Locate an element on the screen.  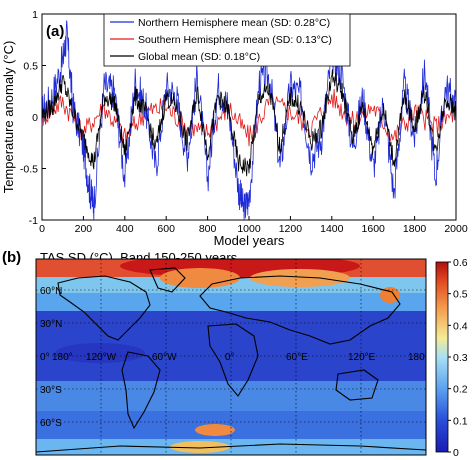
lon-label-0: 0° is located at coordinates (230, 357).